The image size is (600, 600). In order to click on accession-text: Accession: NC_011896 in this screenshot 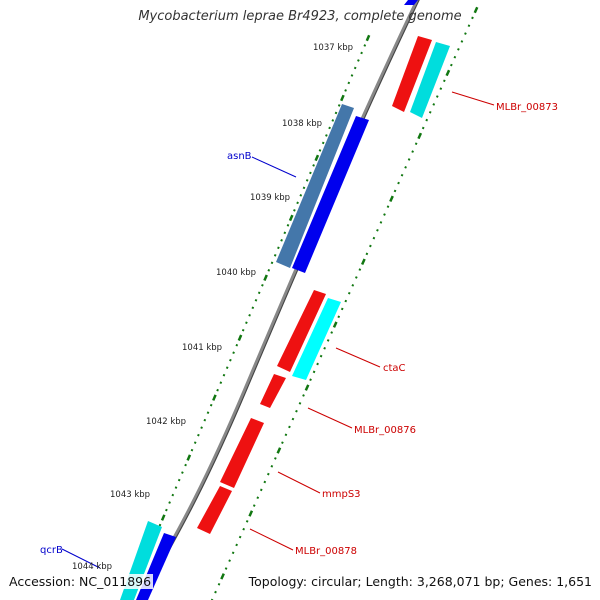, I will do `click(80, 581)`.